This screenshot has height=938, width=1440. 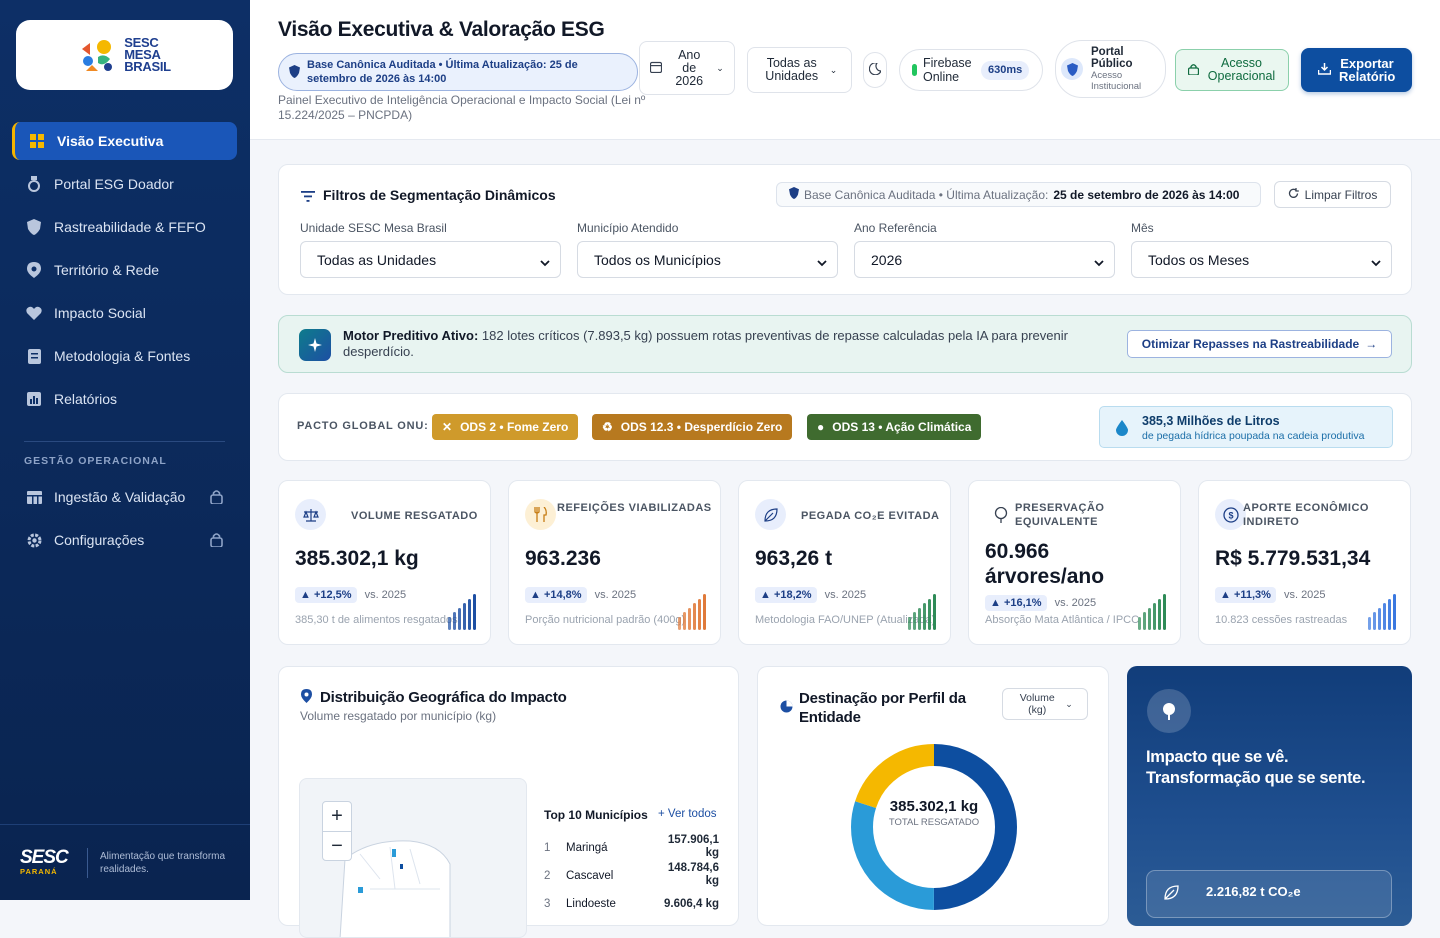 I want to click on sidebar-item-relatorios: Relatórios, so click(x=124, y=399).